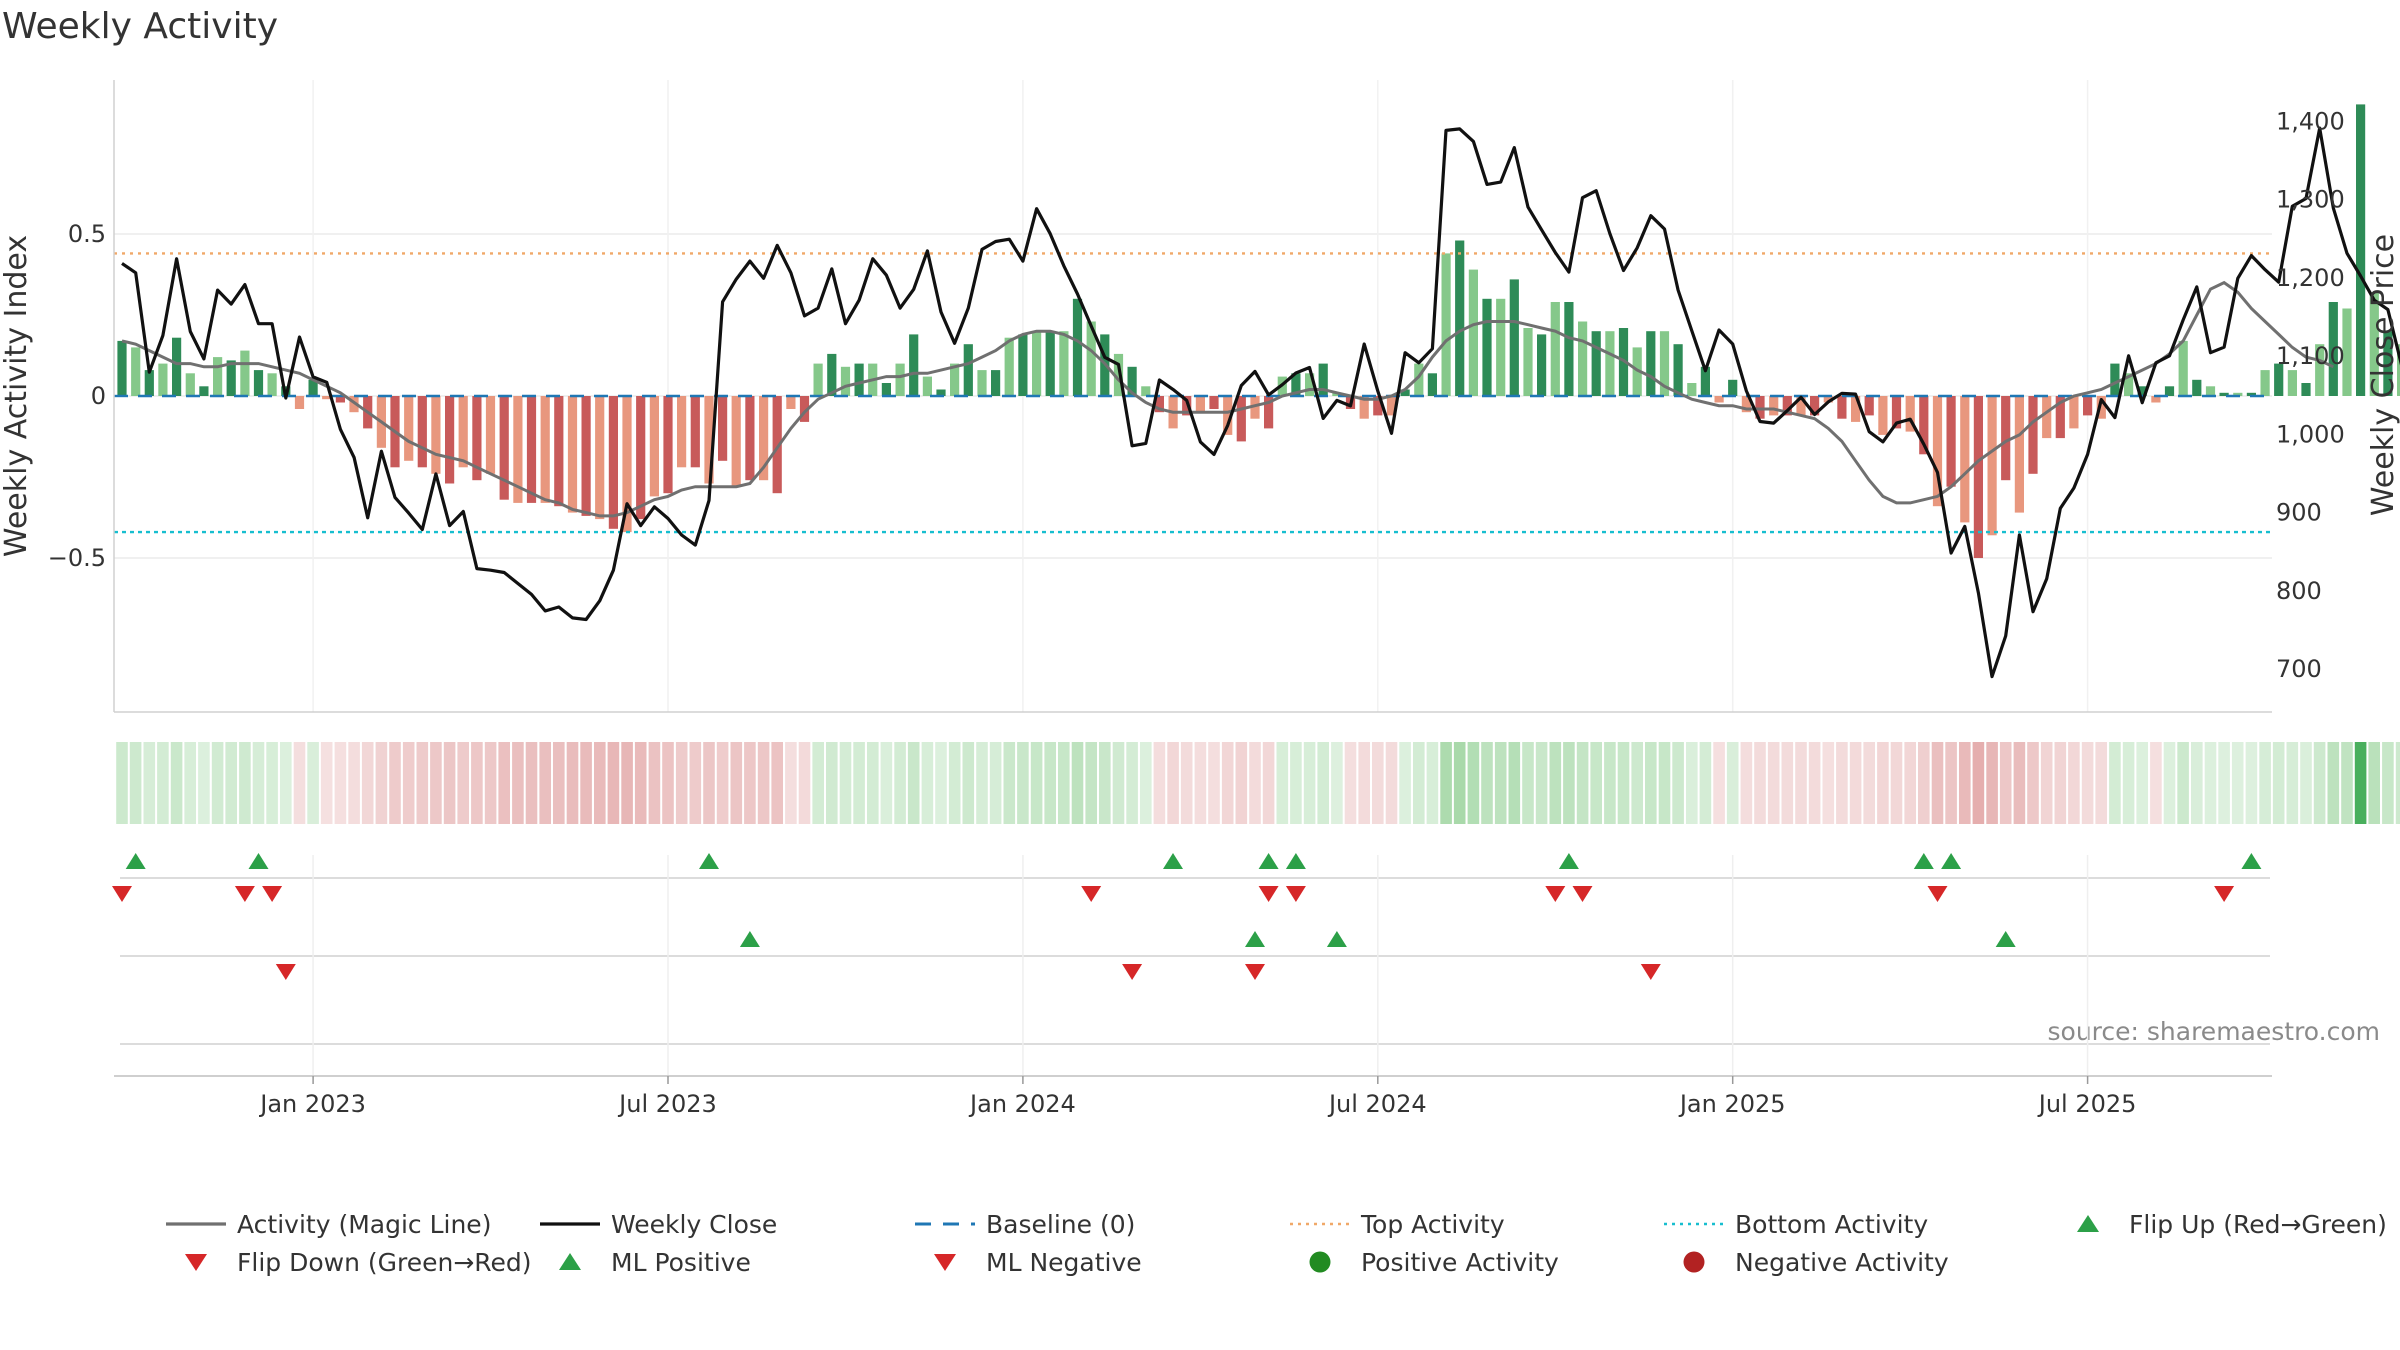  I want to click on x-tick-label: Jan 2023, so click(312, 1104).